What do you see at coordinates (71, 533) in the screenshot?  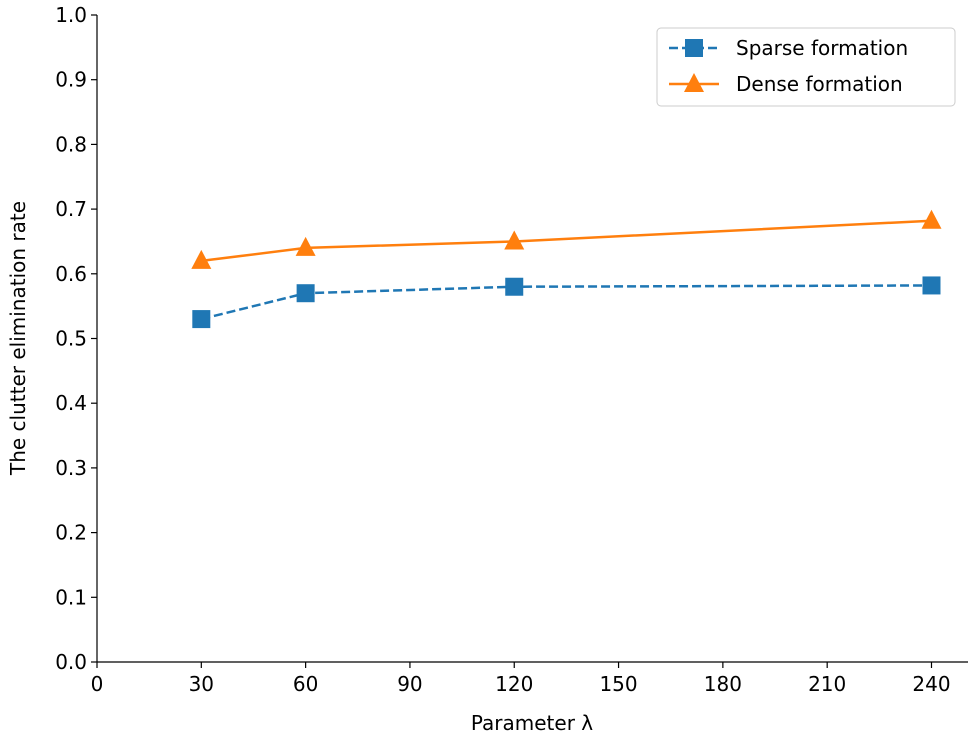 I see `y-tick-label: 0.2` at bounding box center [71, 533].